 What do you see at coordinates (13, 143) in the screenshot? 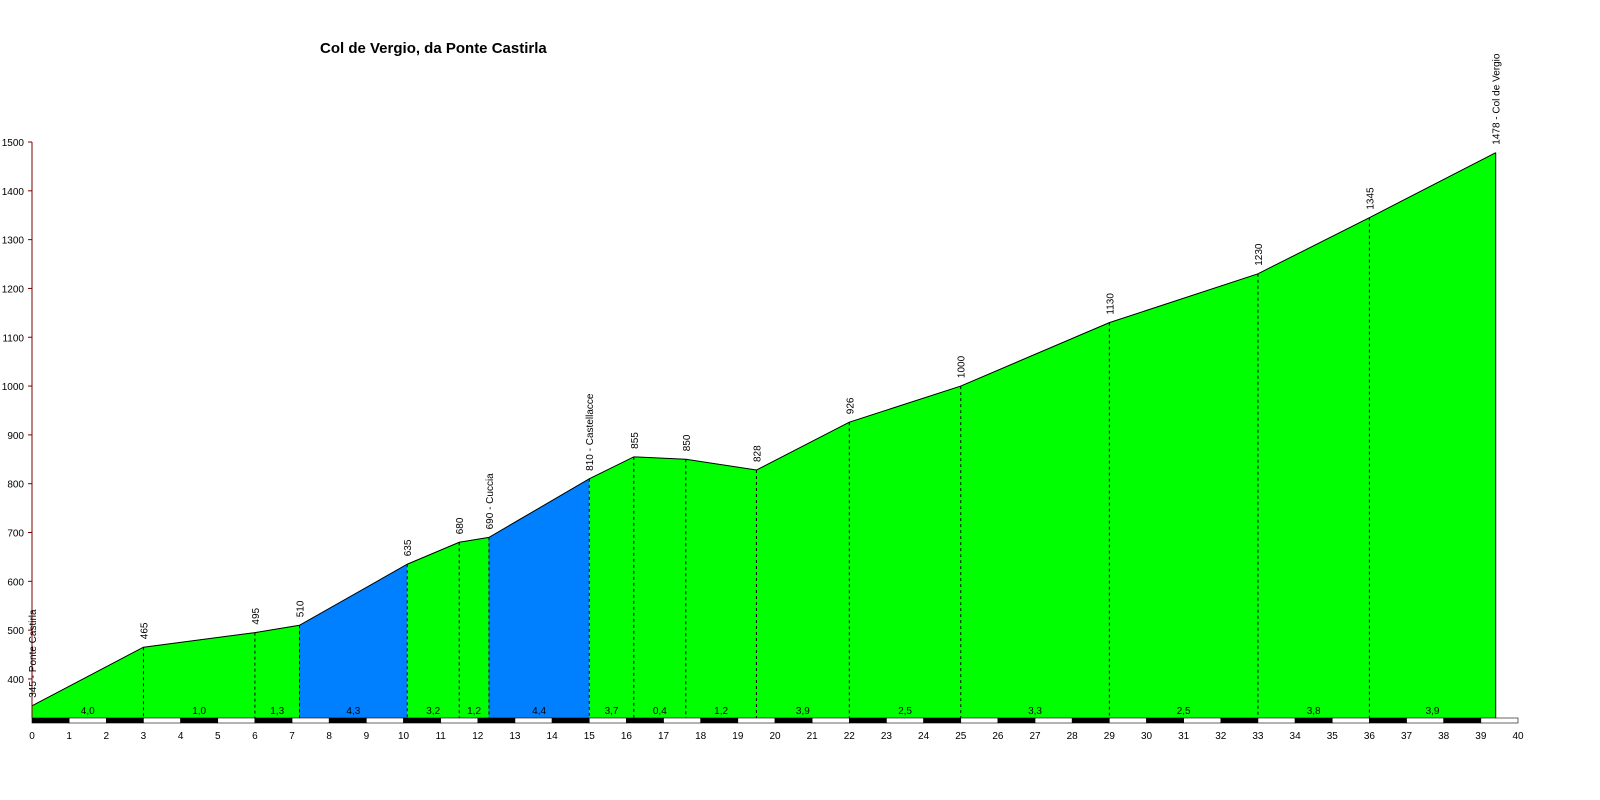
I see `y-tick-label: 1500` at bounding box center [13, 143].